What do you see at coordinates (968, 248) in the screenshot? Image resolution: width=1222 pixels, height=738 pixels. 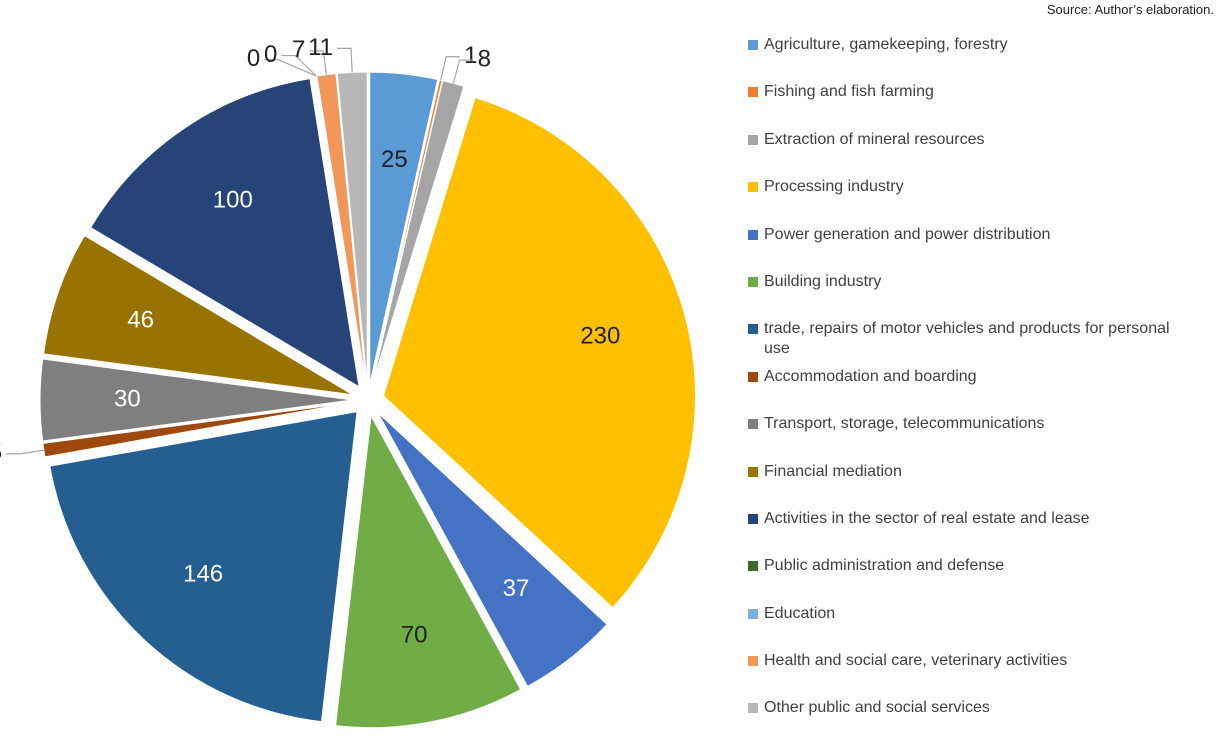 I see `legend-item: Power generation and power distribution` at bounding box center [968, 248].